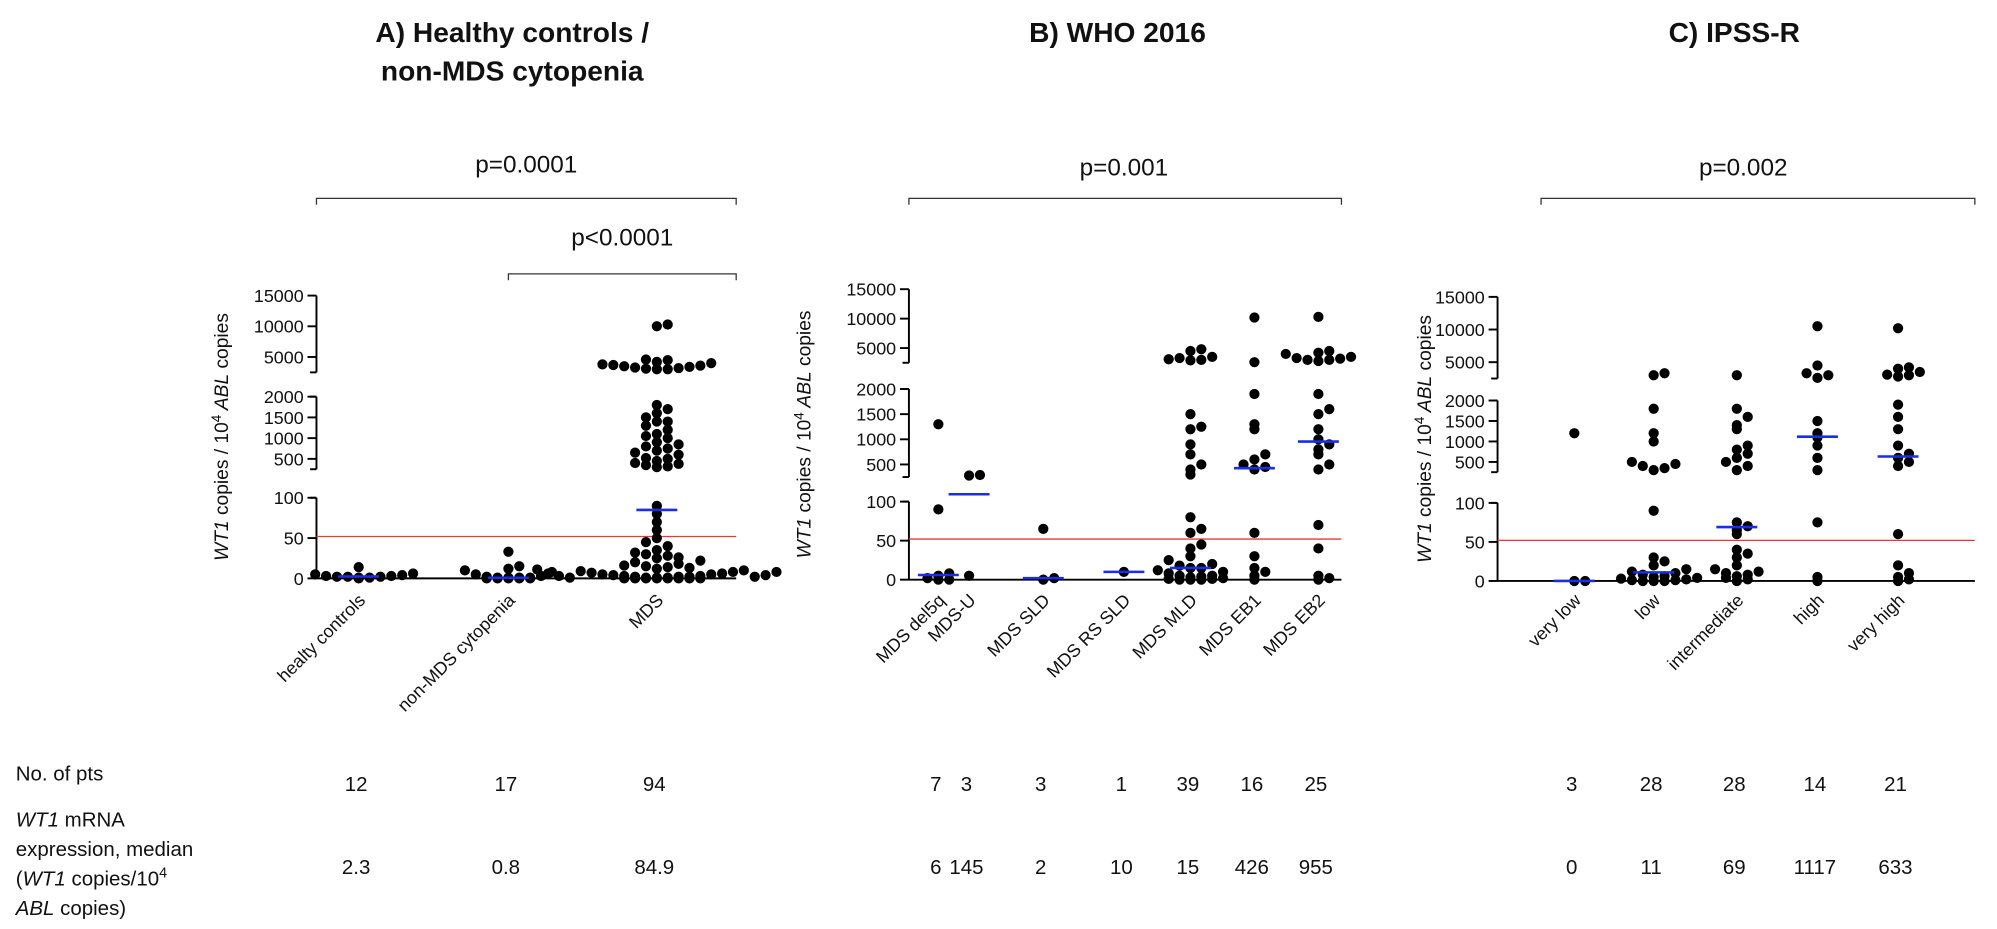  What do you see at coordinates (1164, 626) in the screenshot?
I see `x-tick-label: MDS MLD` at bounding box center [1164, 626].